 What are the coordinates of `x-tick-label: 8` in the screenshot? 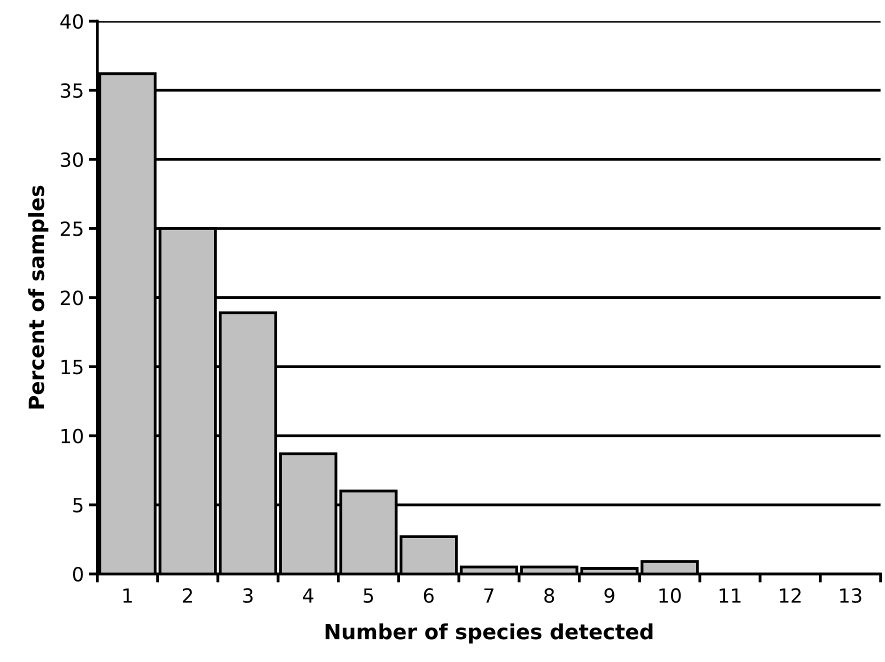 It's located at (549, 595).